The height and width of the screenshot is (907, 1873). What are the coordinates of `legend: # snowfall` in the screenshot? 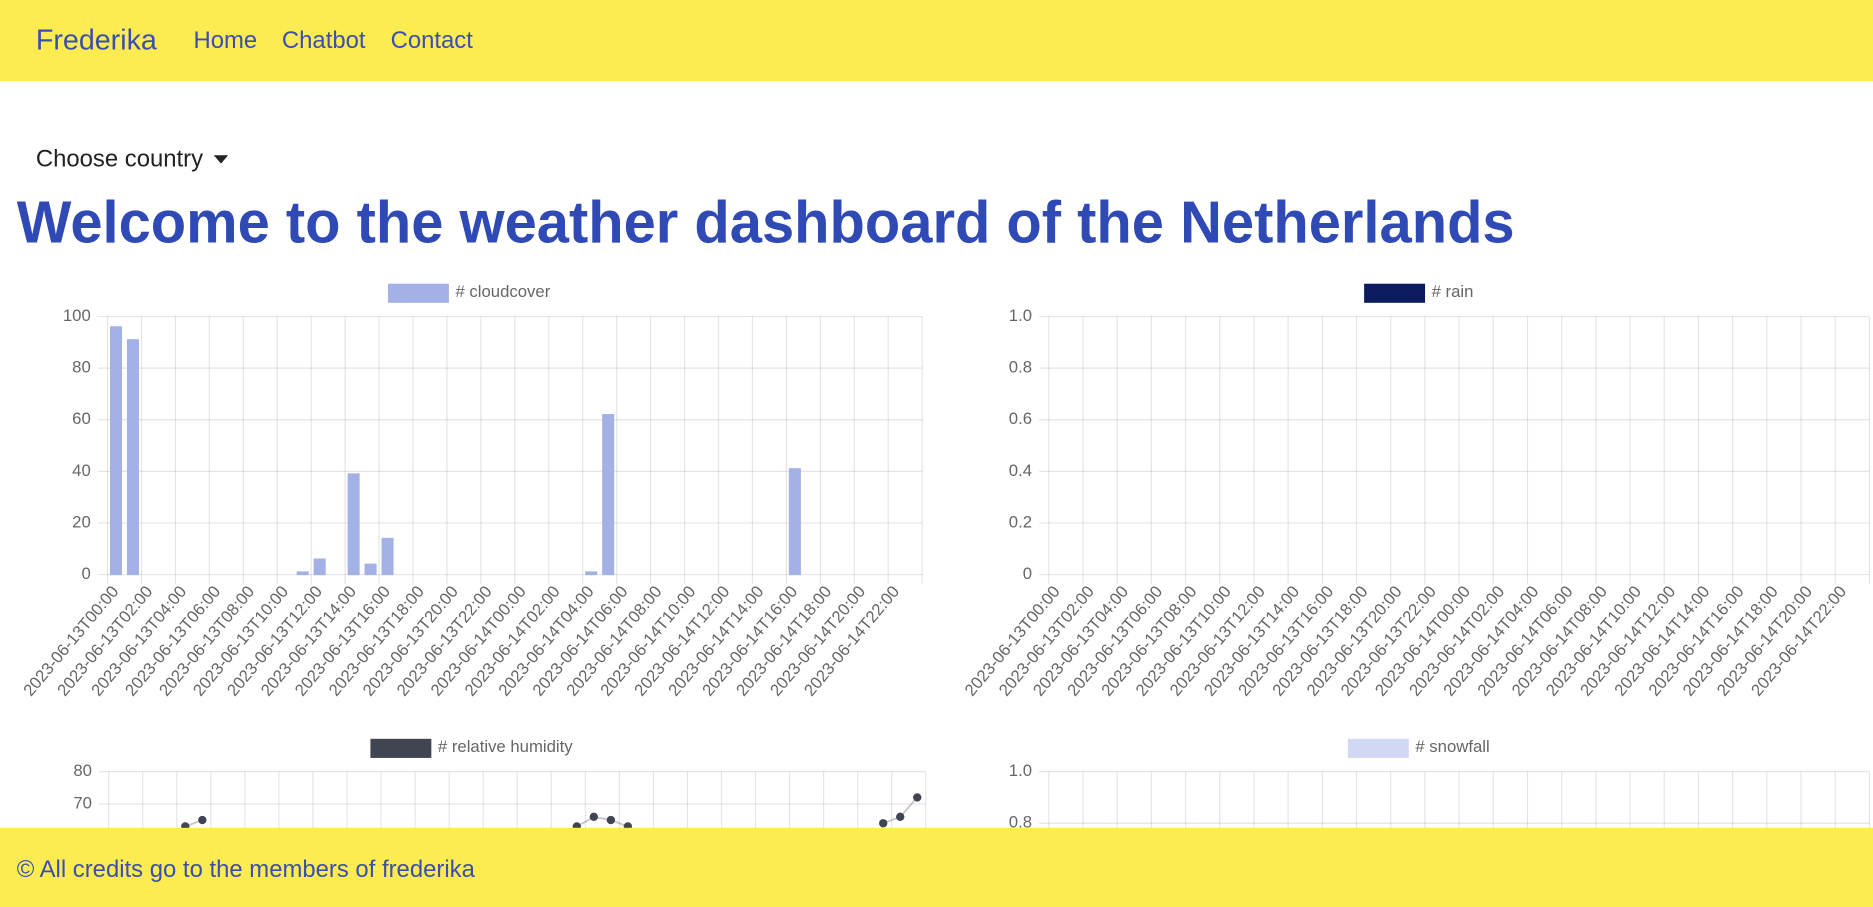 It's located at (1418, 747).